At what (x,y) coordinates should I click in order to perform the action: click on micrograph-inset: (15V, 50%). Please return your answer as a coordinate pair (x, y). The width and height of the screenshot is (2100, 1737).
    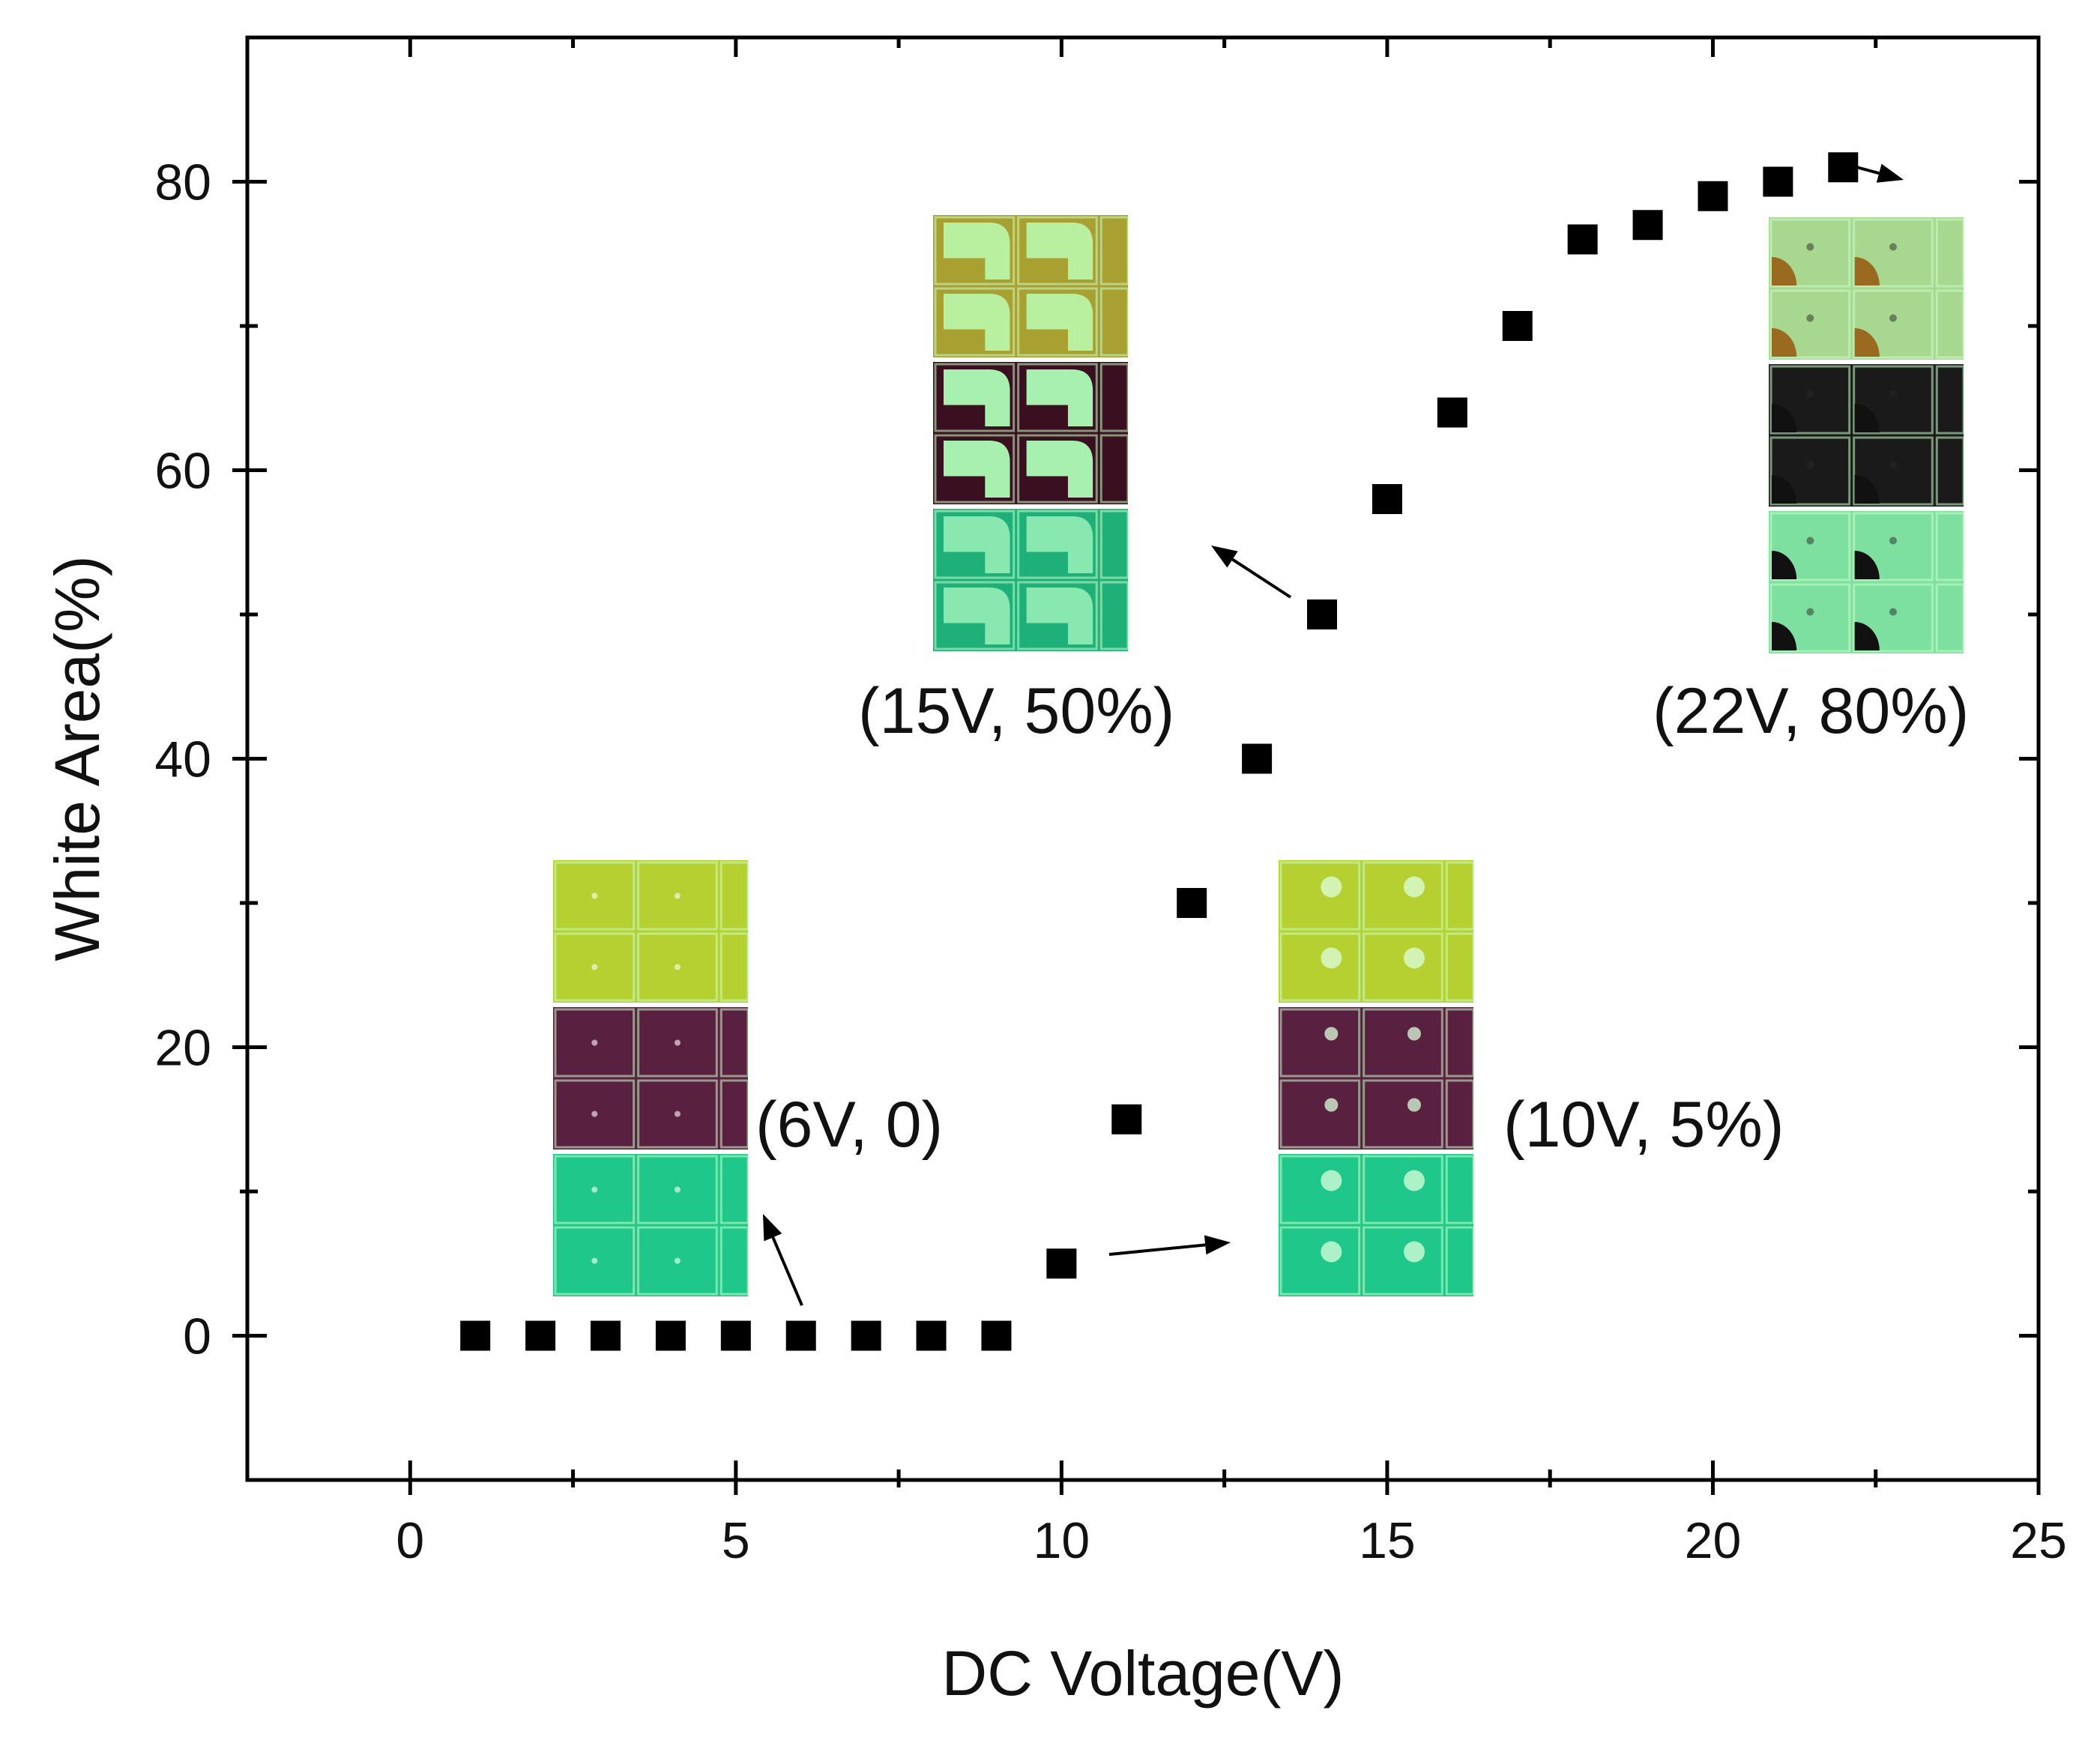
    Looking at the image, I should click on (1075, 481).